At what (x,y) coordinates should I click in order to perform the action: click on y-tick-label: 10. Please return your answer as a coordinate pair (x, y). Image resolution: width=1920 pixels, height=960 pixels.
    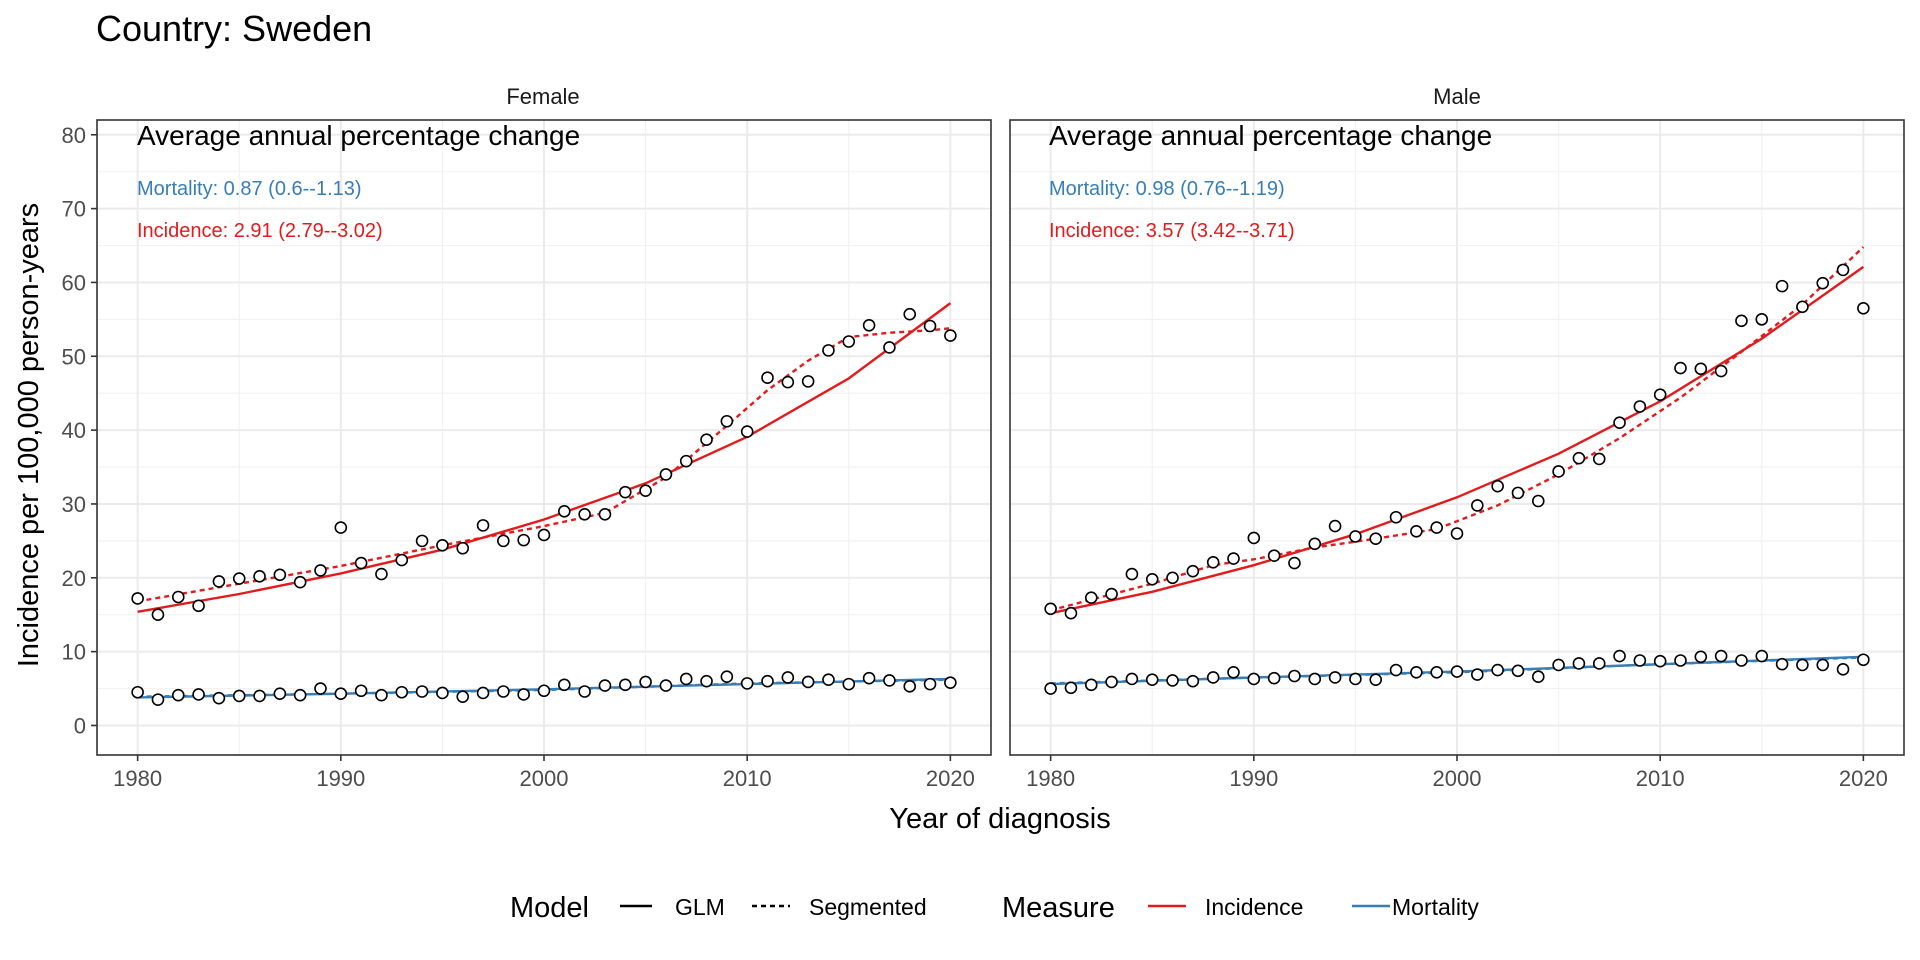
    Looking at the image, I should click on (74, 652).